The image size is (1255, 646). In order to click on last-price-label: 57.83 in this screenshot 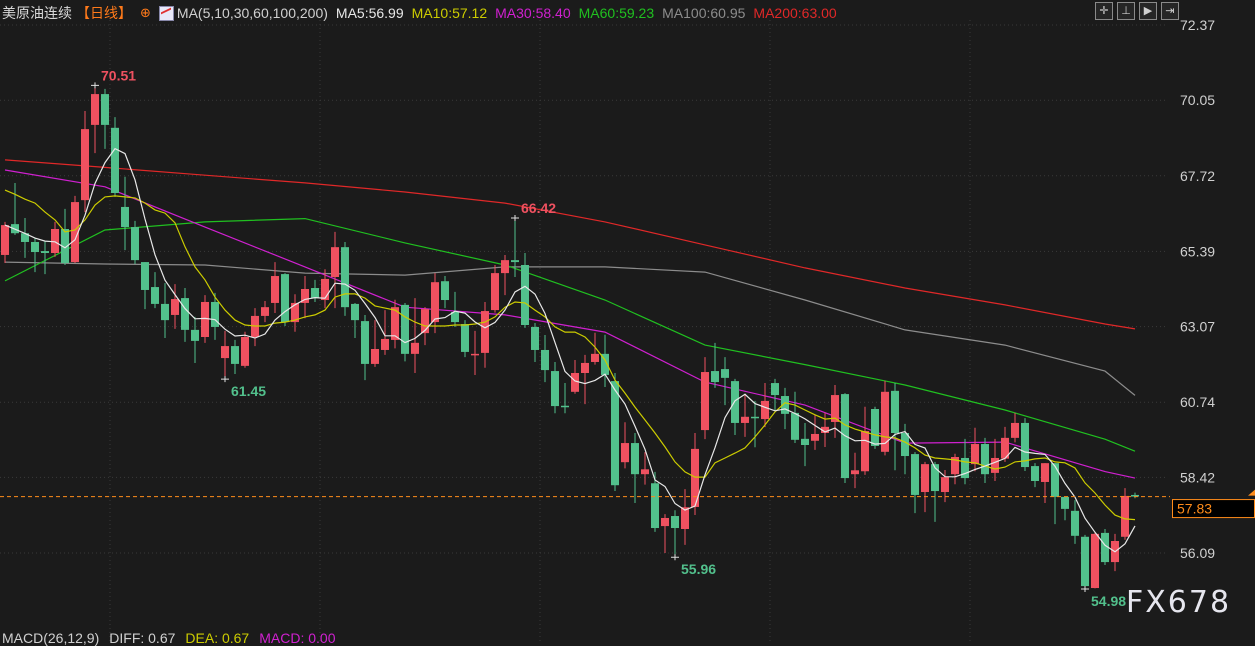, I will do `click(1194, 509)`.